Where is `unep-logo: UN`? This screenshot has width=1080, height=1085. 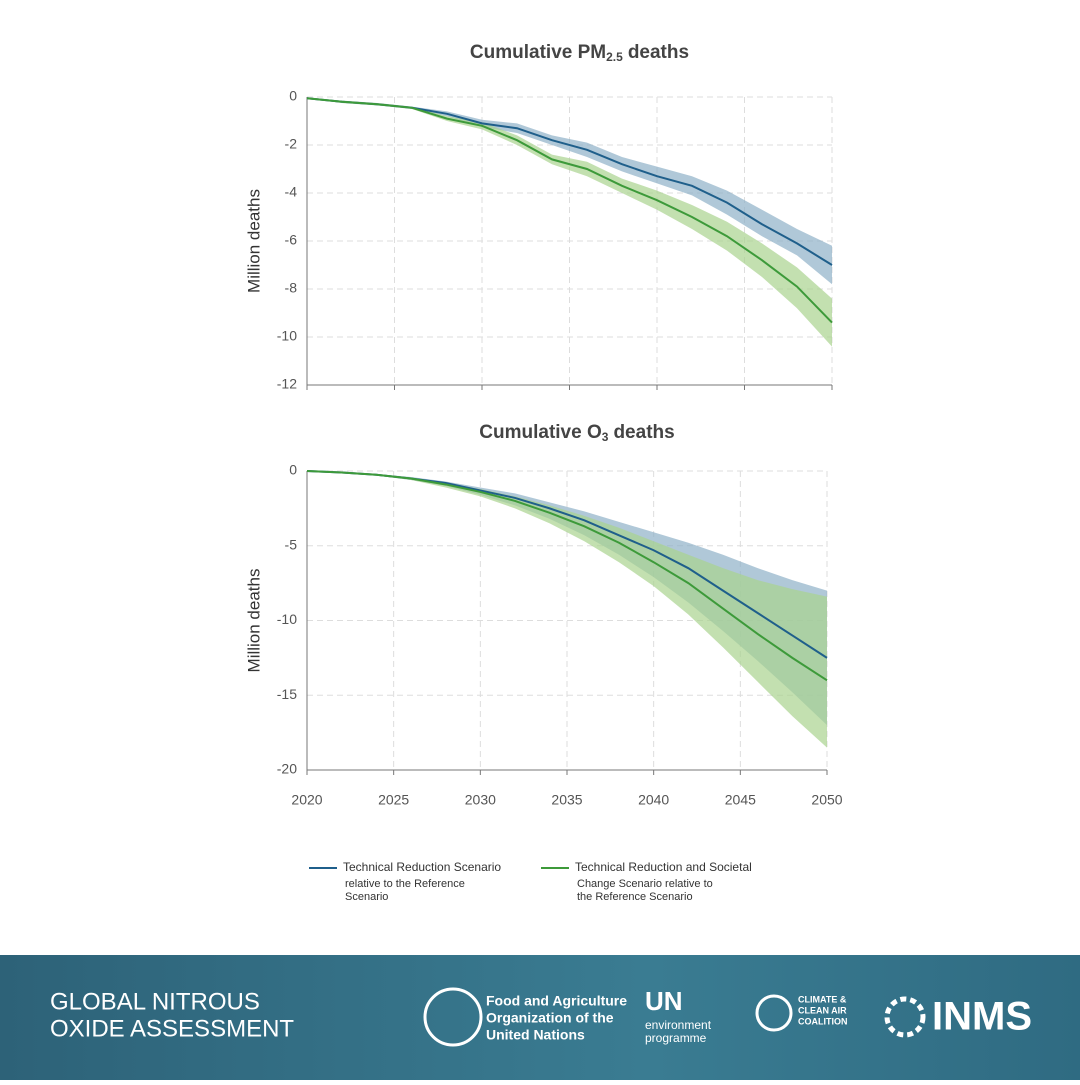 unep-logo: UN is located at coordinates (664, 1001).